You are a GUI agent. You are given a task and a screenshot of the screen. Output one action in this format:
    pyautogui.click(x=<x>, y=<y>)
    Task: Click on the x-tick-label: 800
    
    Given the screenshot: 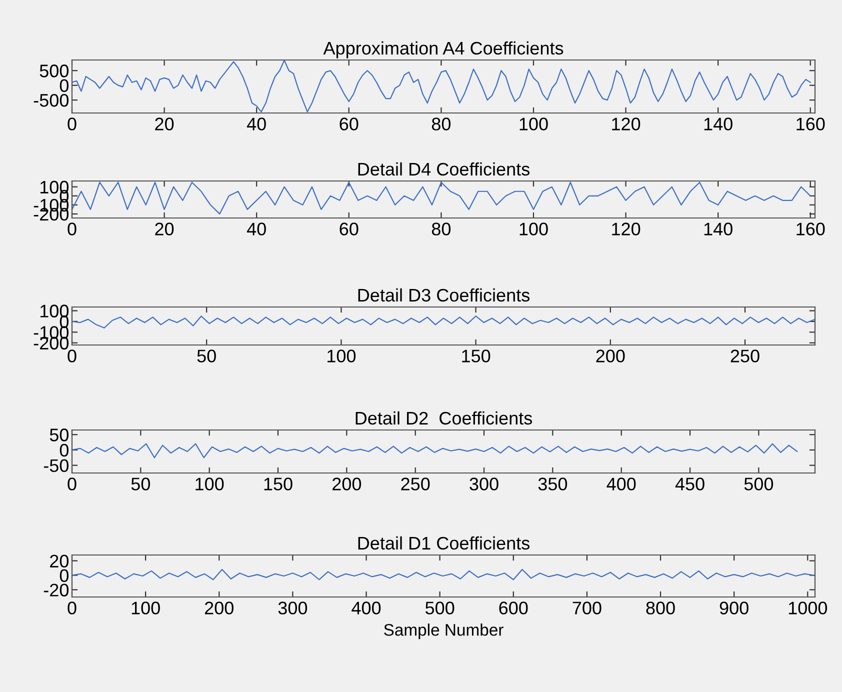 What is the action you would take?
    pyautogui.click(x=660, y=608)
    